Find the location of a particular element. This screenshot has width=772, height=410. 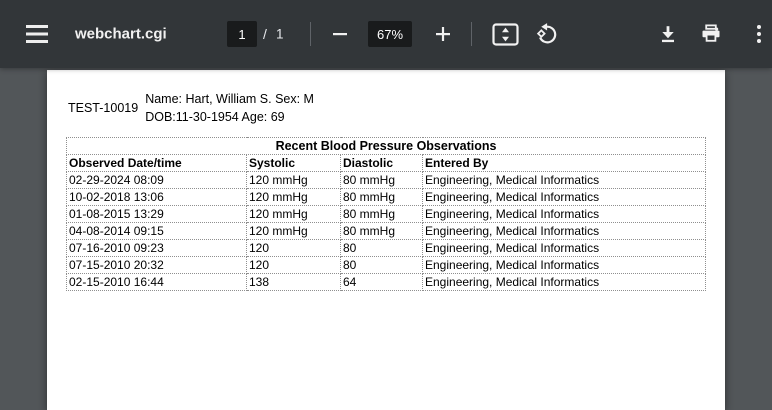

table-cell: 02-29-2024 08:09 is located at coordinates (156, 180).